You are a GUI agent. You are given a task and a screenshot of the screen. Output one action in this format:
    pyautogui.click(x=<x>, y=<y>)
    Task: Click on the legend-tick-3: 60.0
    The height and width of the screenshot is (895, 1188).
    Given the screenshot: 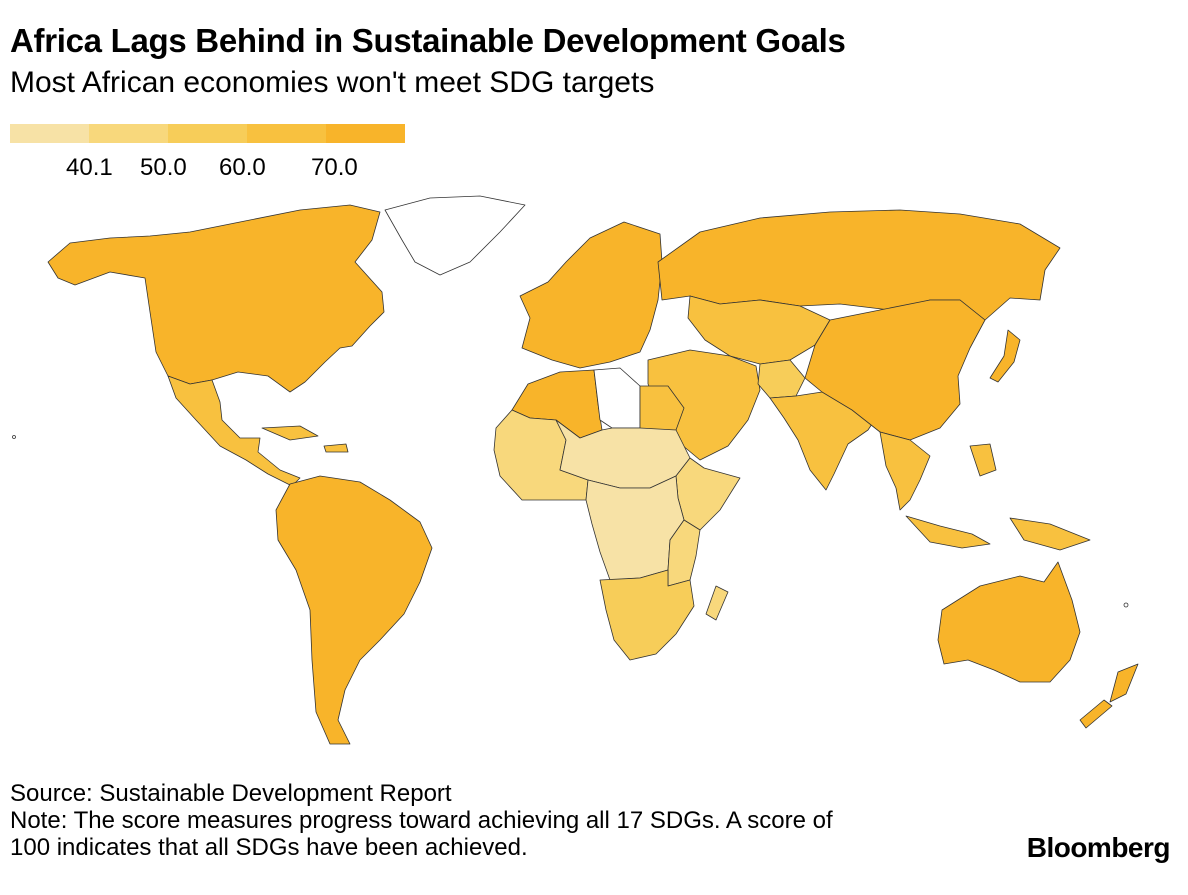 What is the action you would take?
    pyautogui.click(x=242, y=167)
    